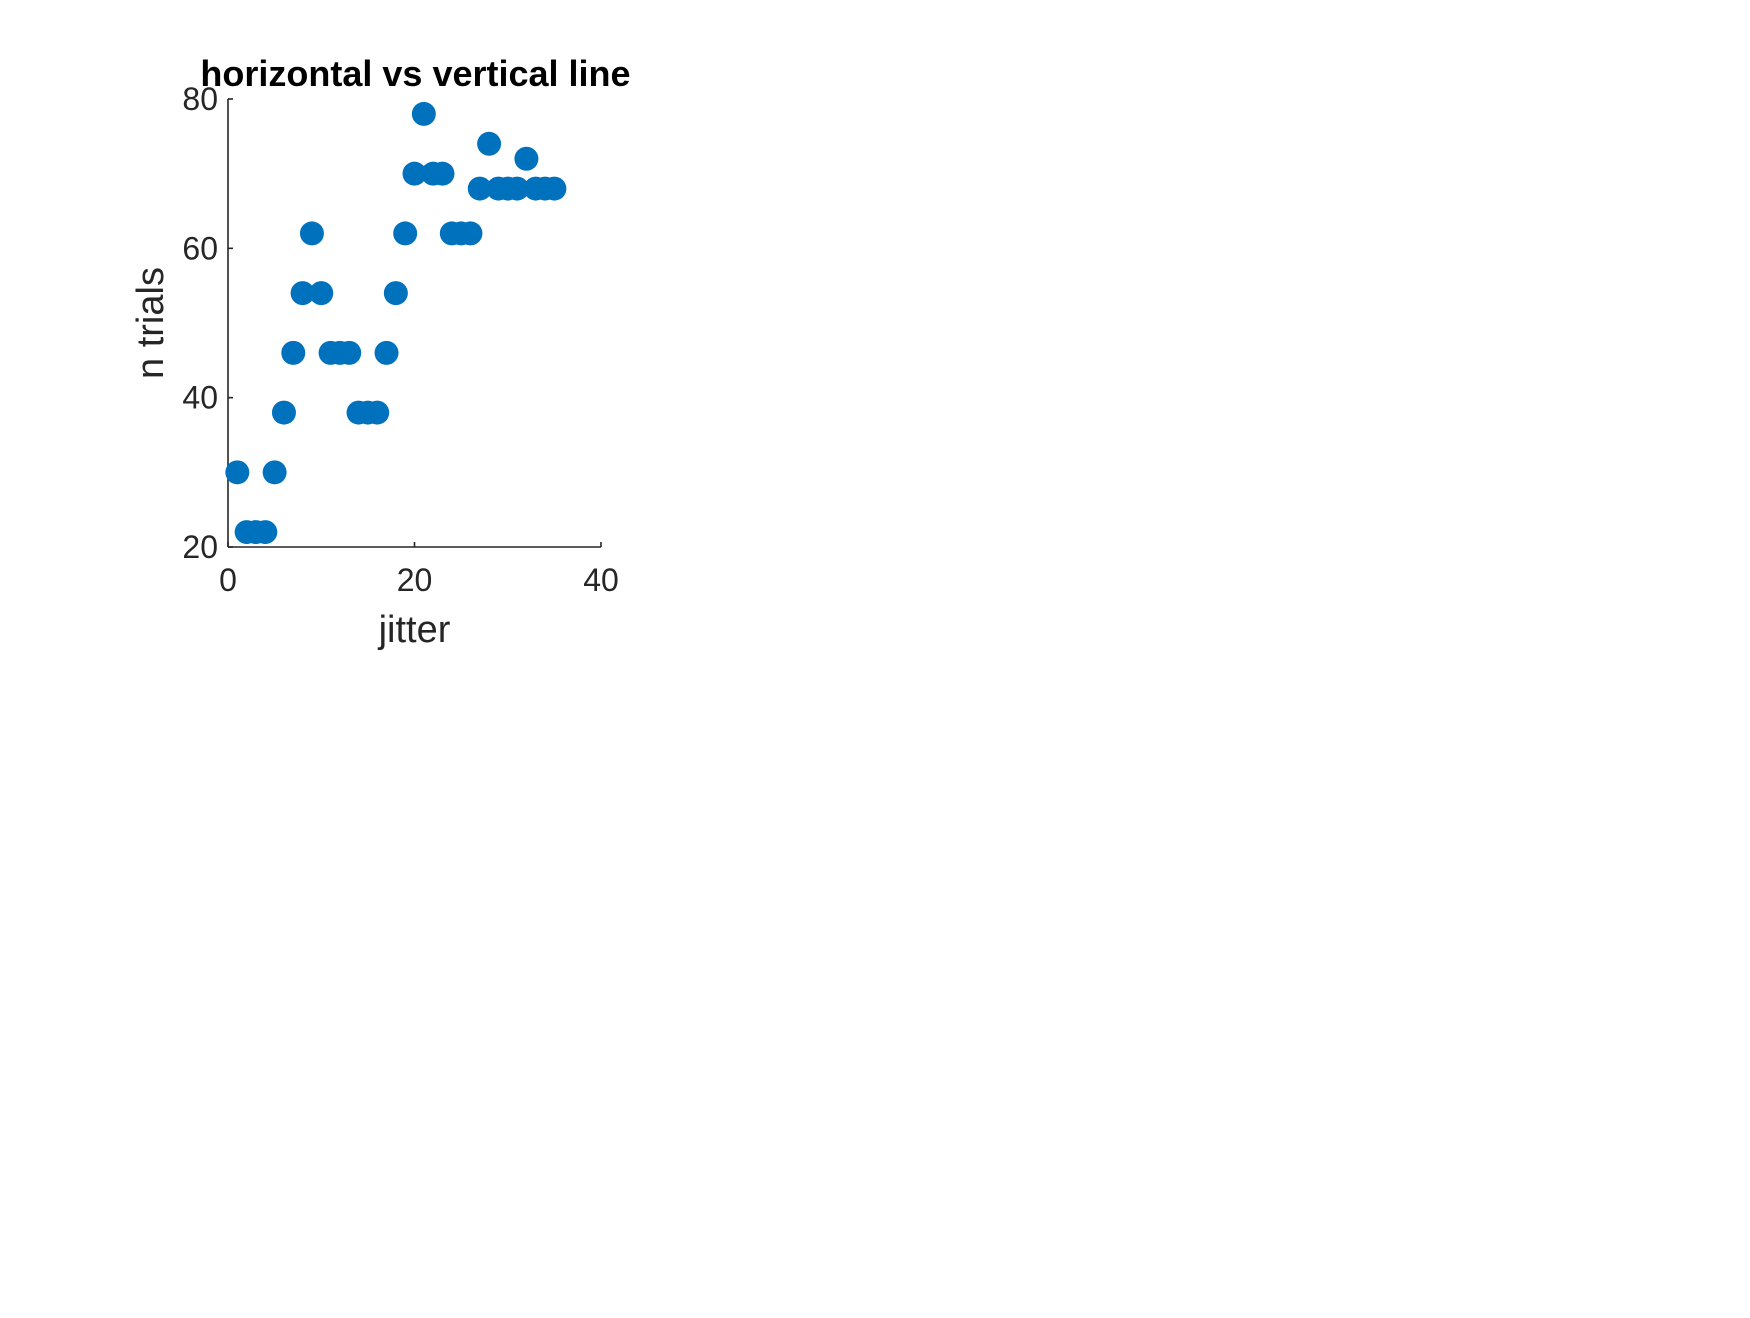 This screenshot has height=1318, width=1750. What do you see at coordinates (200, 398) in the screenshot?
I see `y-tick-label: 40` at bounding box center [200, 398].